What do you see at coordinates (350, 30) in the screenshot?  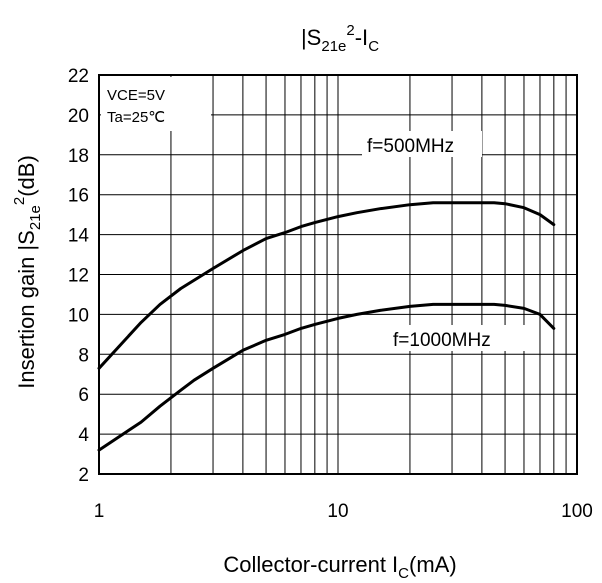 I see `title-sup: 2` at bounding box center [350, 30].